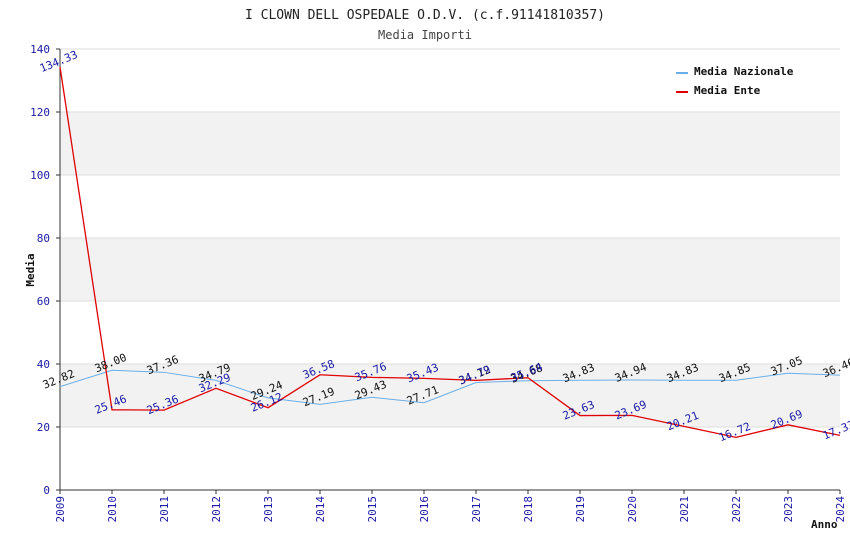 The height and width of the screenshot is (554, 850). I want to click on x-tick-label: 2019, so click(580, 509).